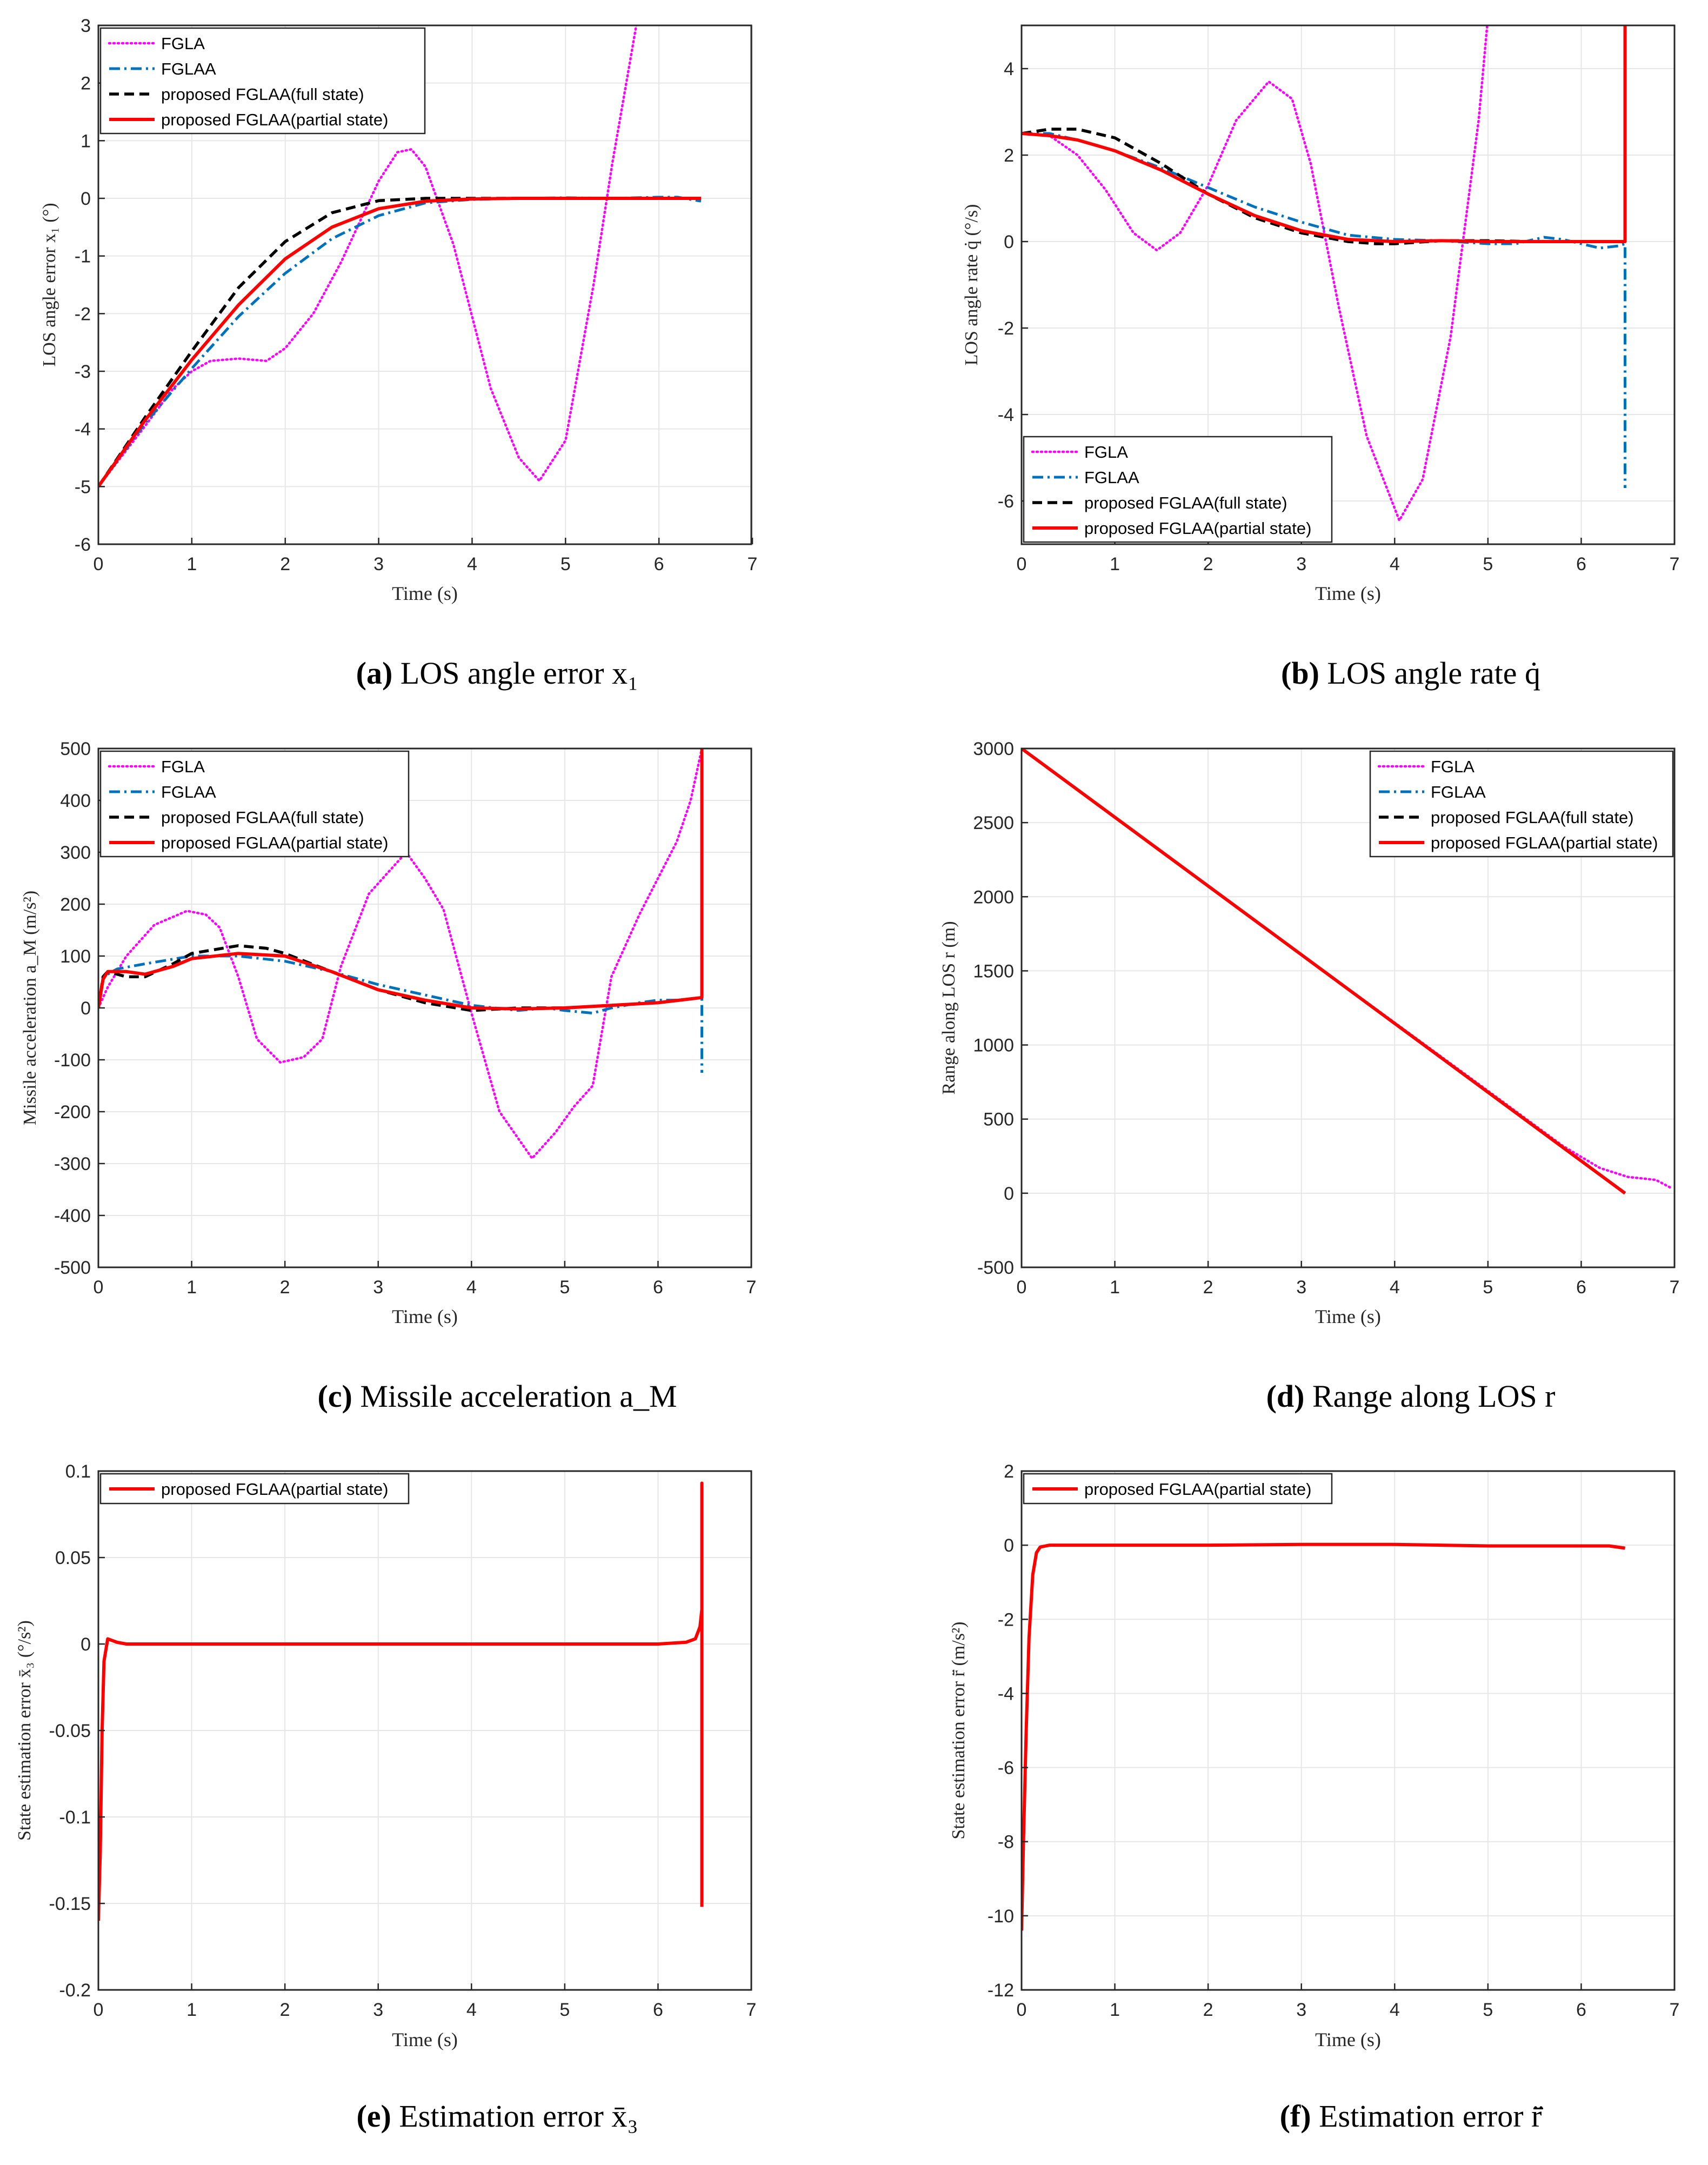 The width and height of the screenshot is (1708, 2165). I want to click on y-axis-label: Range along LOS r (m), so click(949, 1007).